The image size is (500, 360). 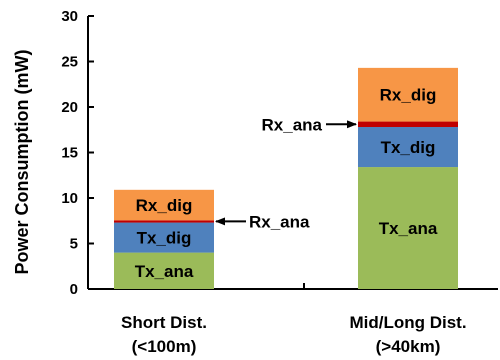 I want to click on category-sublabel: (>40km), so click(x=408, y=346).